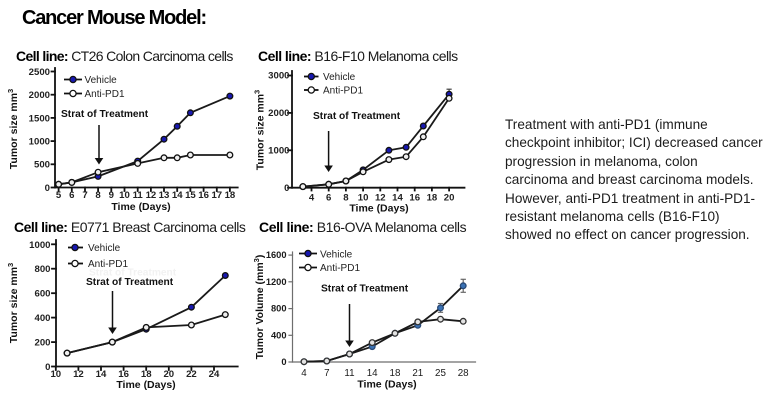 This screenshot has height=410, width=768. Describe the element at coordinates (276, 282) in the screenshot. I see `svg-text: 1200` at that location.